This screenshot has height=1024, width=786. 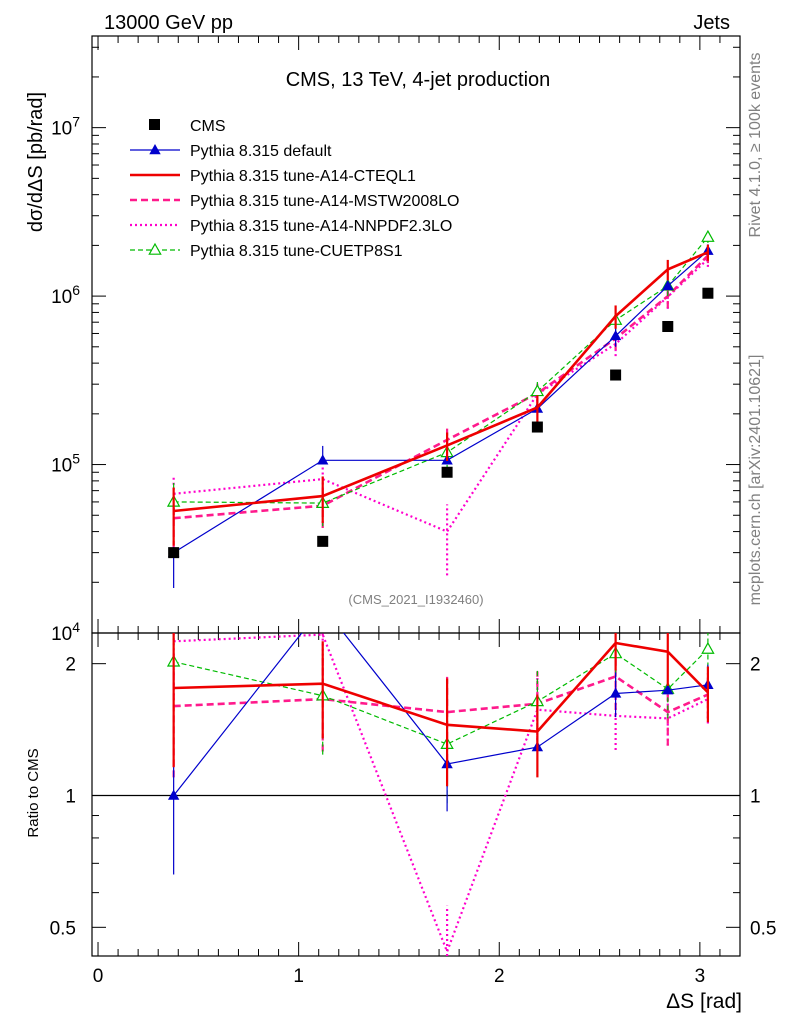 I want to click on y-tick-label: 10⁴, so click(x=65, y=632).